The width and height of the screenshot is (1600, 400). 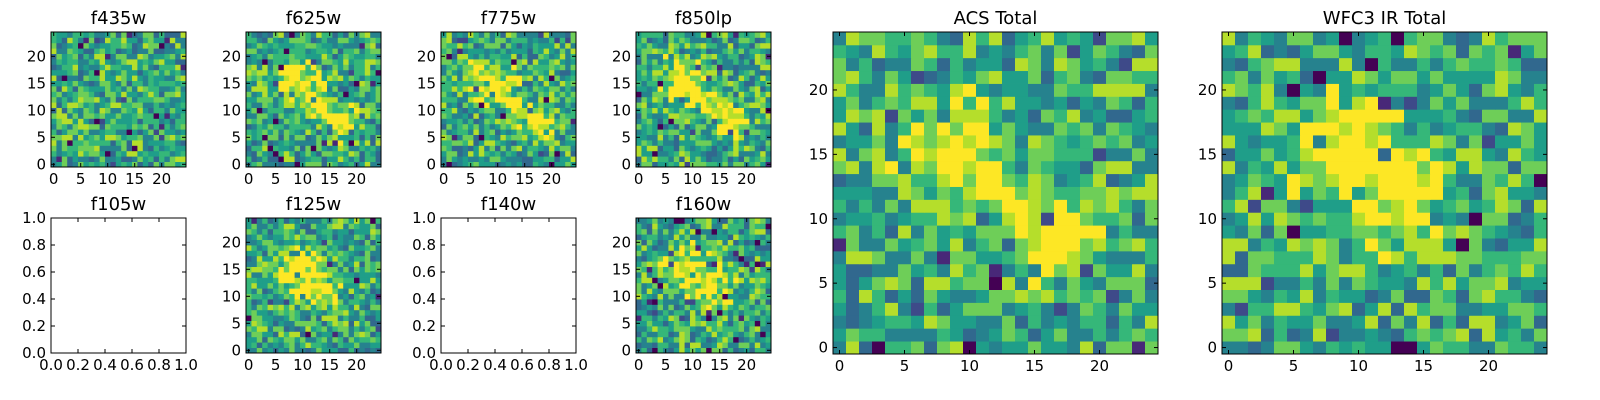 I want to click on x-tick-label: 20, so click(x=746, y=179).